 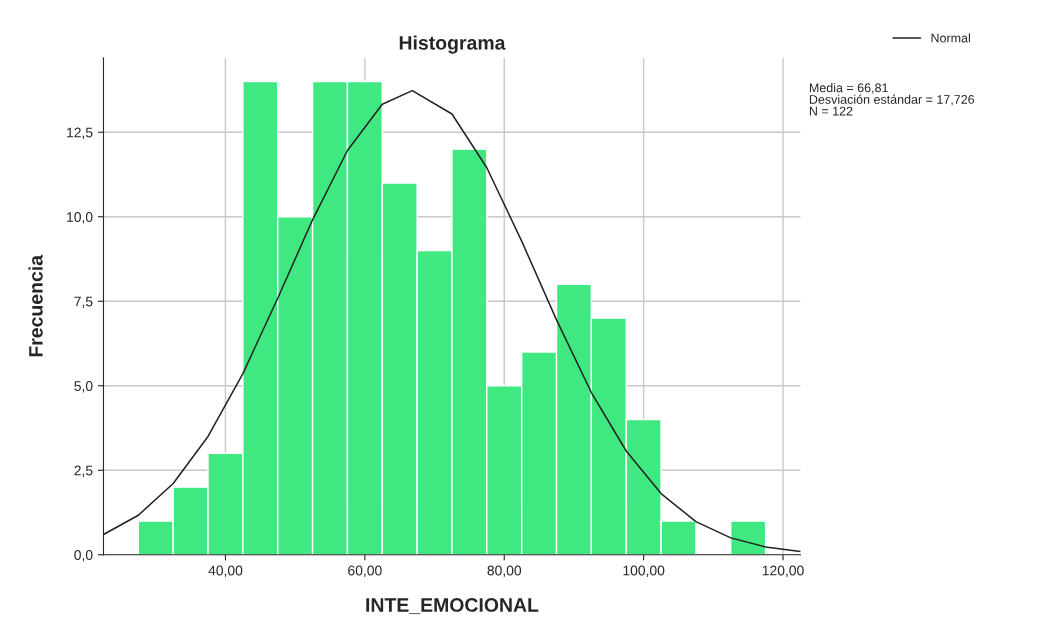 I want to click on y-tick-label: 2,5, so click(x=83, y=471).